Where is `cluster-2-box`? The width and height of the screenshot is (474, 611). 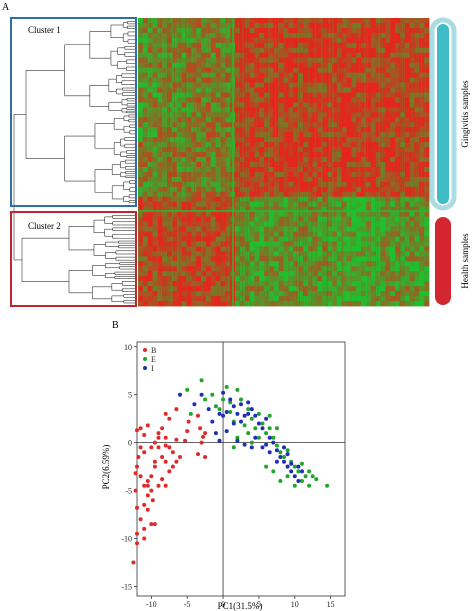
cluster-2-box is located at coordinates (73, 259).